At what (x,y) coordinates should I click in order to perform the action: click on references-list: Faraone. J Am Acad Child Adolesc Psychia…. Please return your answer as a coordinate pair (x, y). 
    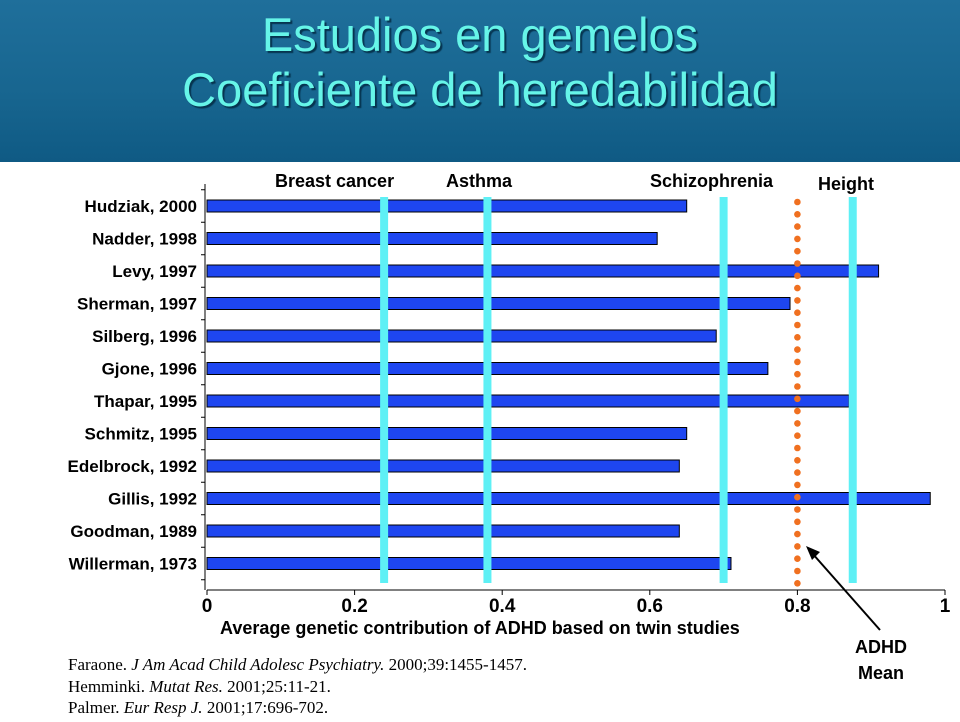
    Looking at the image, I should click on (297, 686).